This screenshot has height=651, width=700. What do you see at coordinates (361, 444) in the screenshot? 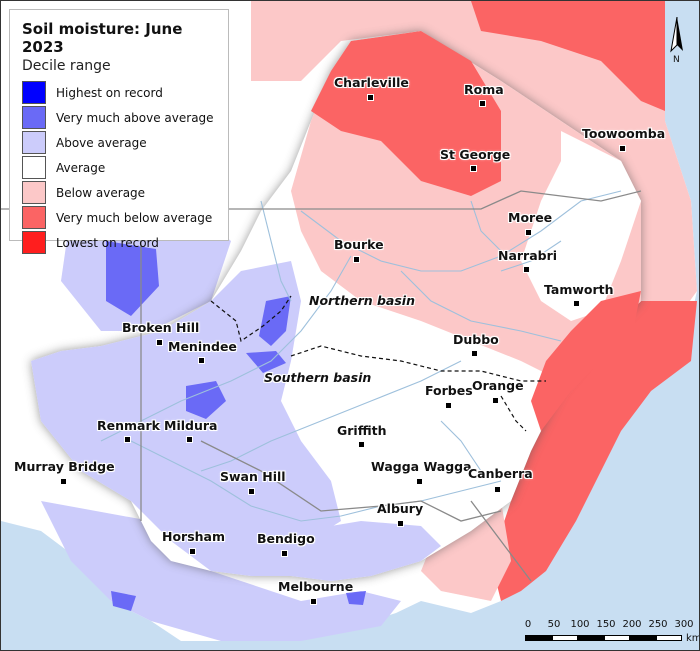
I see `town-marker-griffith` at bounding box center [361, 444].